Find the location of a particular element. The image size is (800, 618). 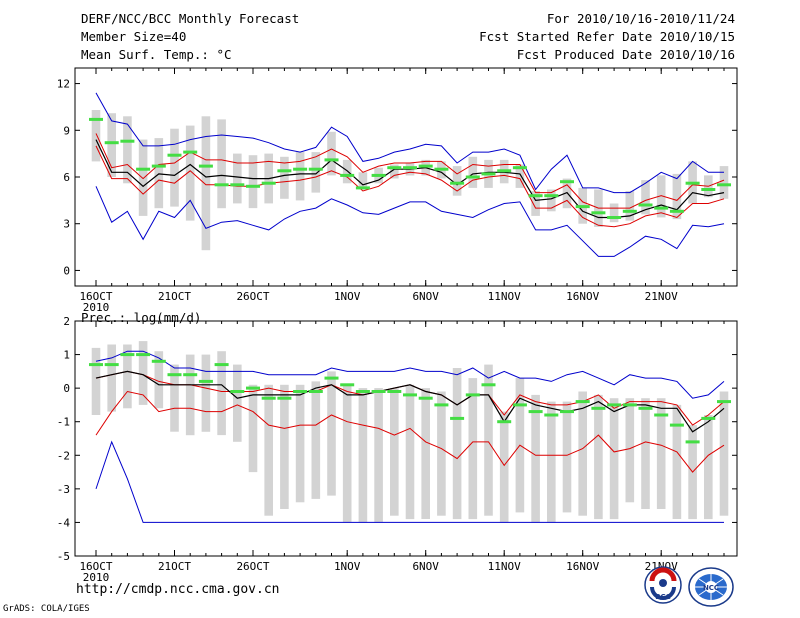

forecast-produced-label: Fcst Produced Date 2010/10/16 is located at coordinates (625, 54).